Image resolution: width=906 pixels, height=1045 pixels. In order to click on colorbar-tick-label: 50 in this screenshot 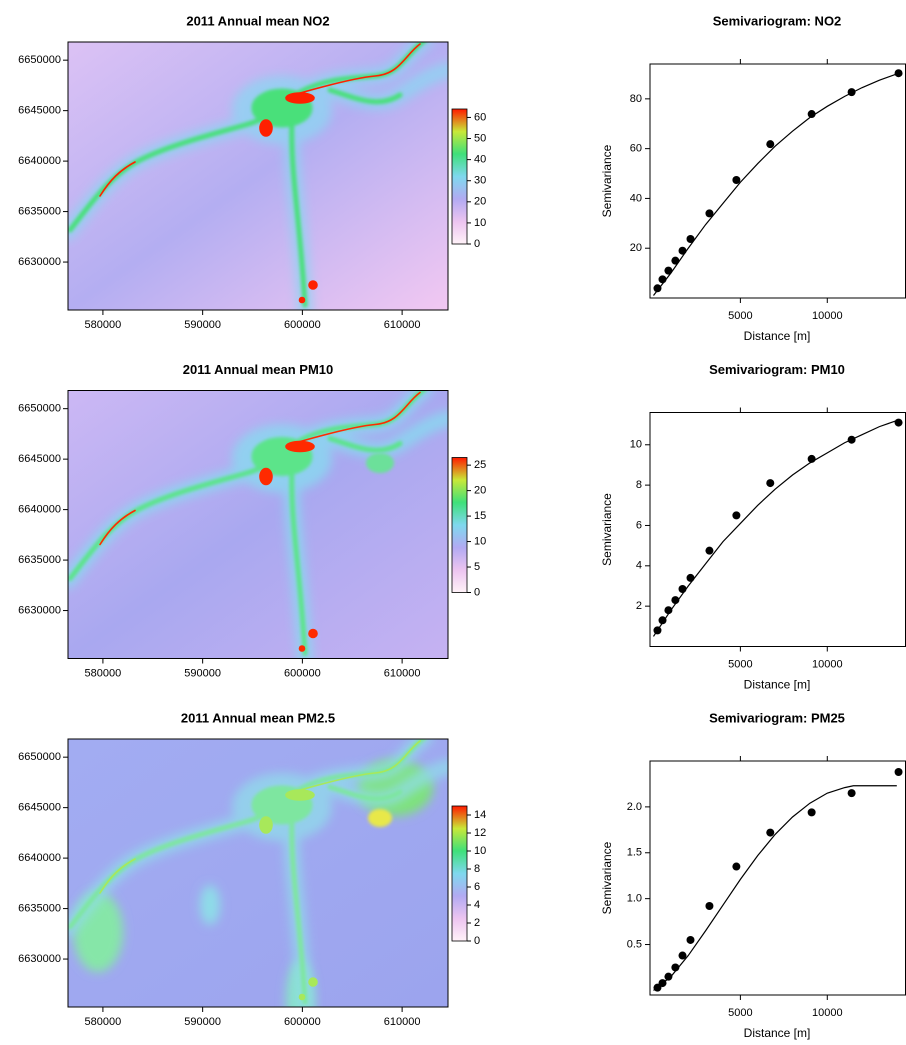, I will do `click(480, 138)`.